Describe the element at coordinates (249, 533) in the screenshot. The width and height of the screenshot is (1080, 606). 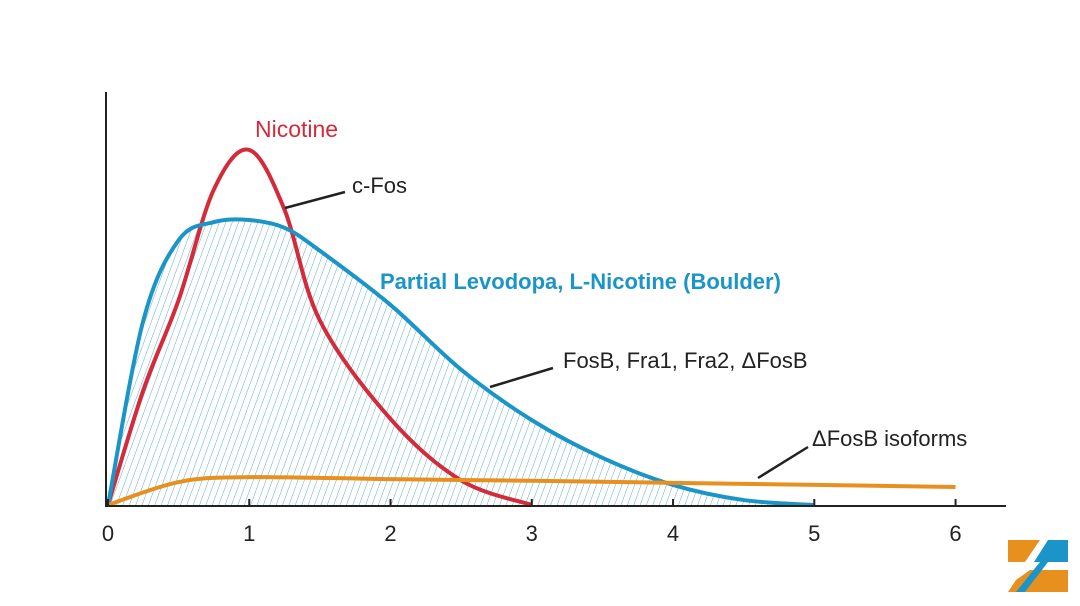
I see `x-tick-label: 1` at that location.